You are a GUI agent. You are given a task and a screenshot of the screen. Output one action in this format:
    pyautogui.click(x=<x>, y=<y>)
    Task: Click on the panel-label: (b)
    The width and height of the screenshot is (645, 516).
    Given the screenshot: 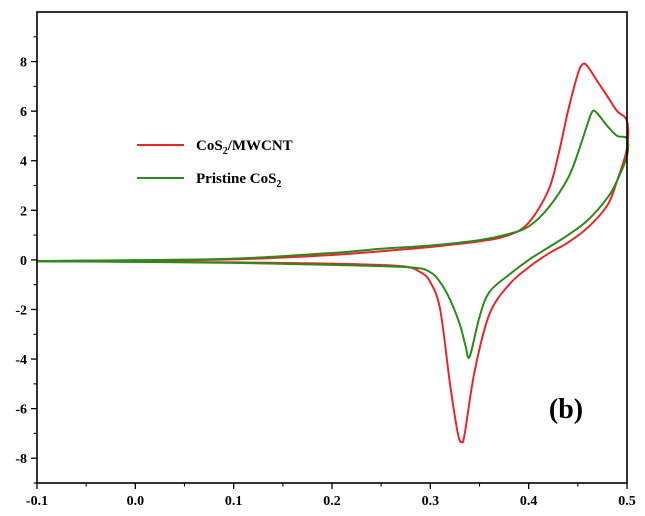 What is the action you would take?
    pyautogui.click(x=566, y=409)
    